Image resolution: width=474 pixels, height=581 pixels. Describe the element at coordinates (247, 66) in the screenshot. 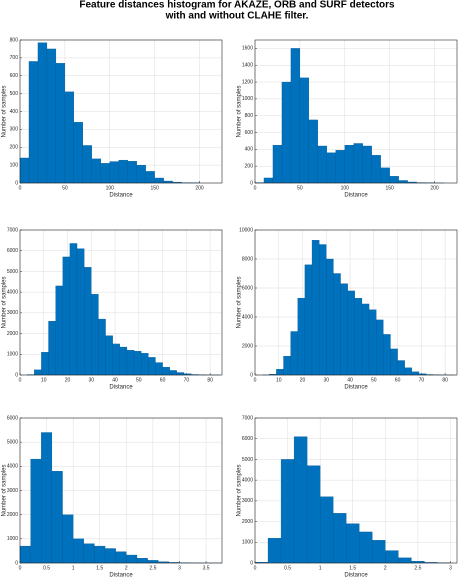

I see `y-tick-label: 1400` at that location.